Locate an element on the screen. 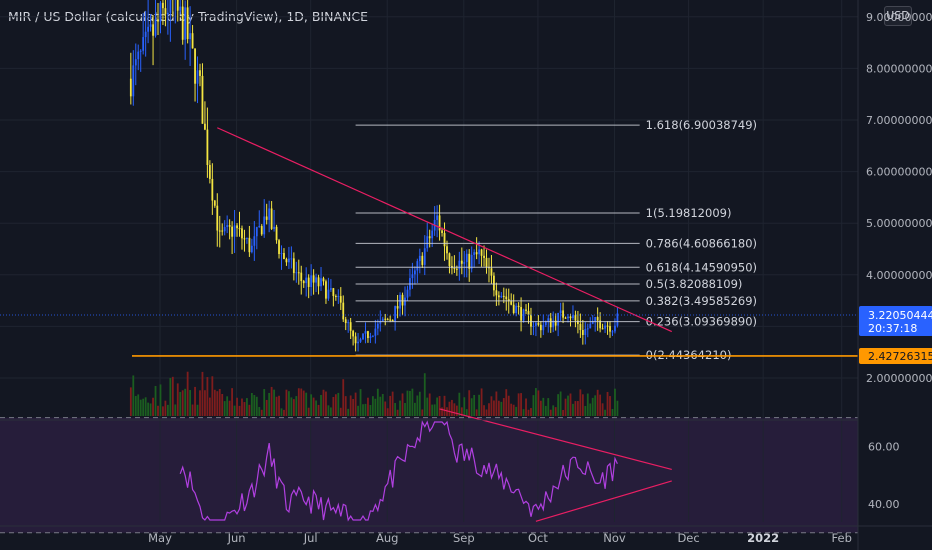 This screenshot has height=550, width=932. rsi-tick-label: 60.00 is located at coordinates (884, 446).